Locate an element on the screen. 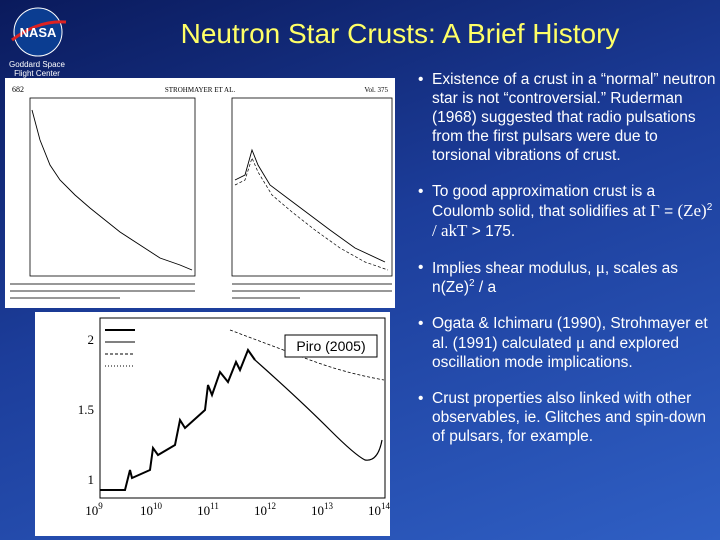 The height and width of the screenshot is (540, 720). y-tick-label: 2 is located at coordinates (91, 339).